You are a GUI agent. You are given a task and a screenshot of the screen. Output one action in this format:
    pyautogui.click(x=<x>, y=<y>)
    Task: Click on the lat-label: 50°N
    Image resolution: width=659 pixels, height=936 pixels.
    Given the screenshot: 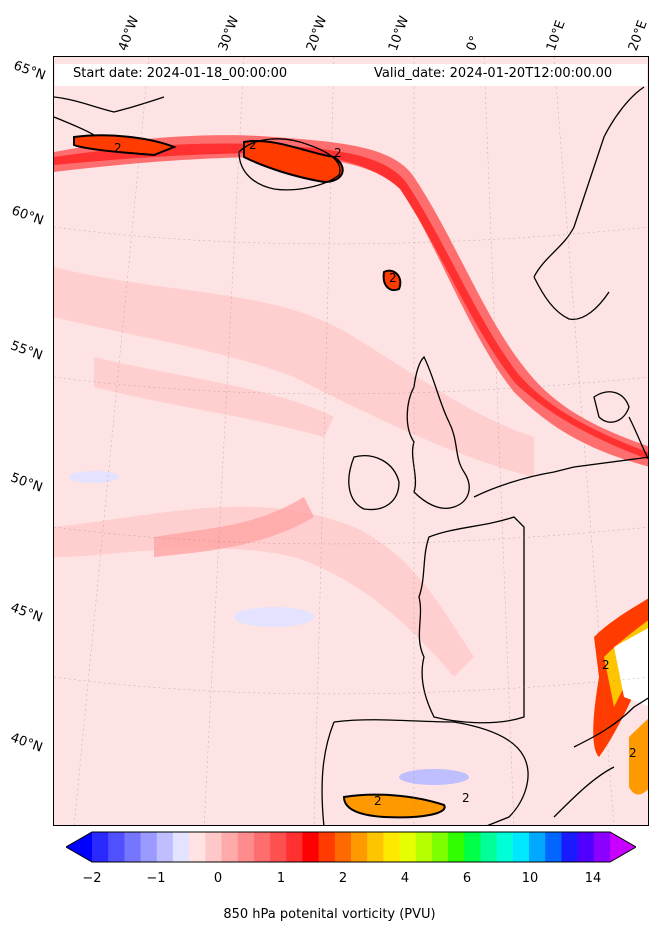 What is the action you would take?
    pyautogui.click(x=26, y=483)
    